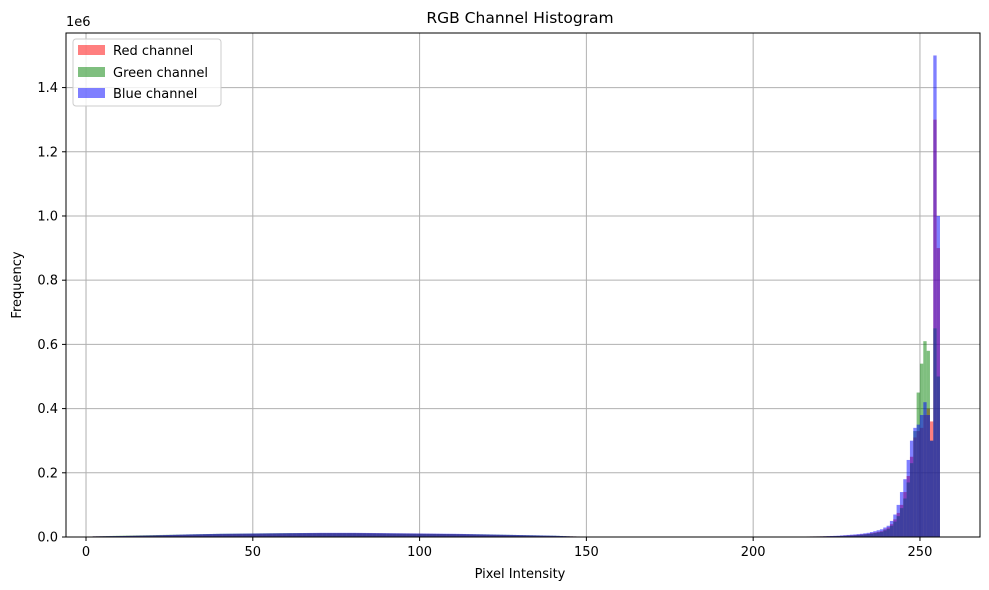 The width and height of the screenshot is (989, 590). I want to click on legend-swatch-green, so click(91, 72).